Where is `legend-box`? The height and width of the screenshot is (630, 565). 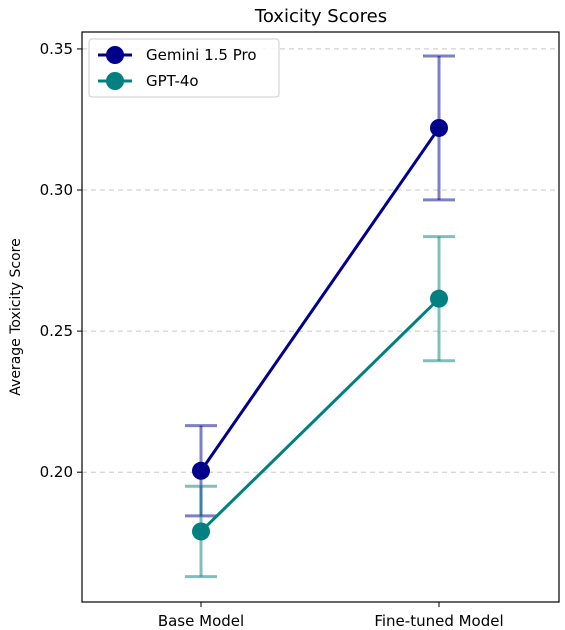 legend-box is located at coordinates (184, 68).